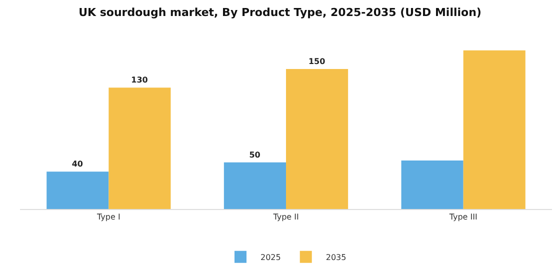 The height and width of the screenshot is (280, 560). Describe the element at coordinates (78, 164) in the screenshot. I see `data-label: 40` at that location.